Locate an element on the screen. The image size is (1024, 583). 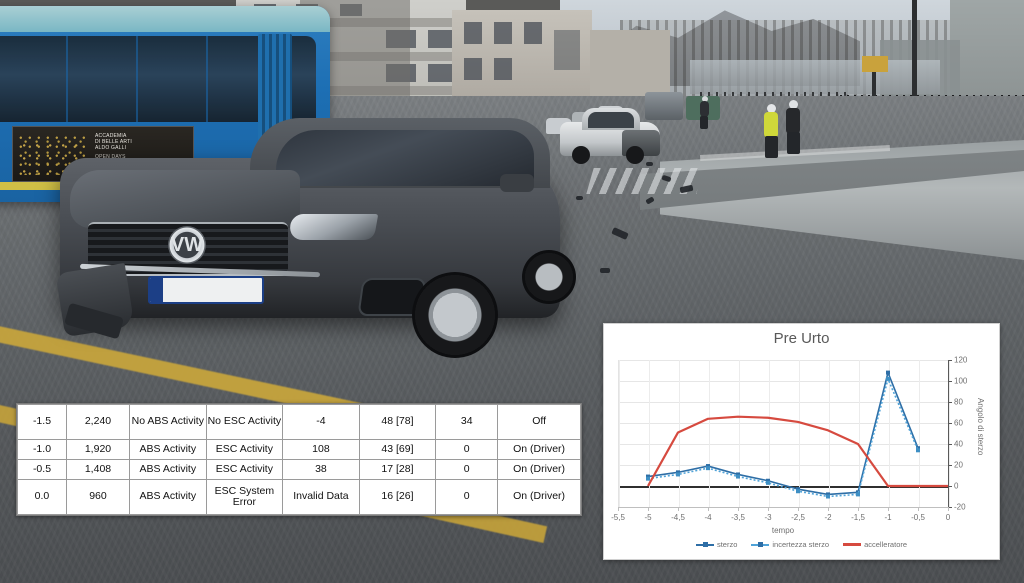
legend-item-accelleratore: accelleratore is located at coordinates (875, 544).